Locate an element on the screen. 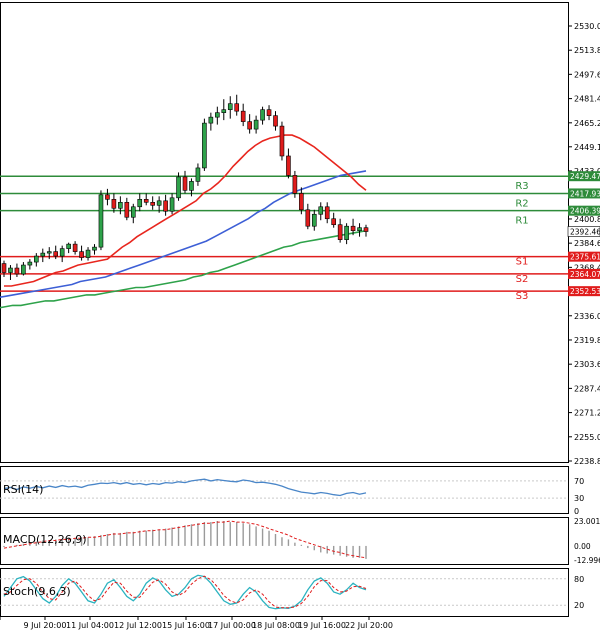  macd-signal-line is located at coordinates (185, 539).